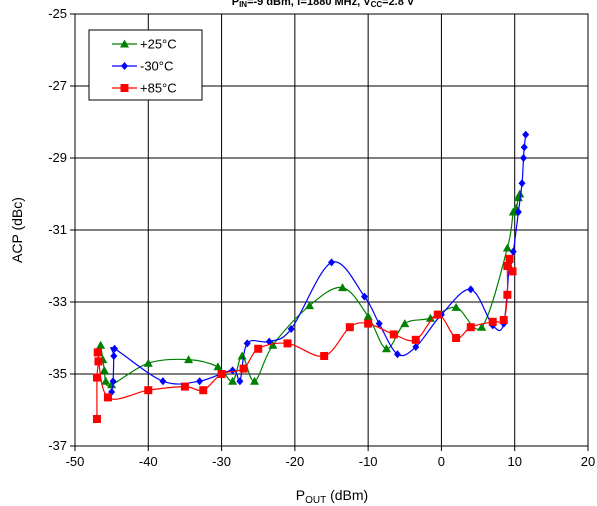  I want to click on x-tick-label: -50, so click(75, 461).